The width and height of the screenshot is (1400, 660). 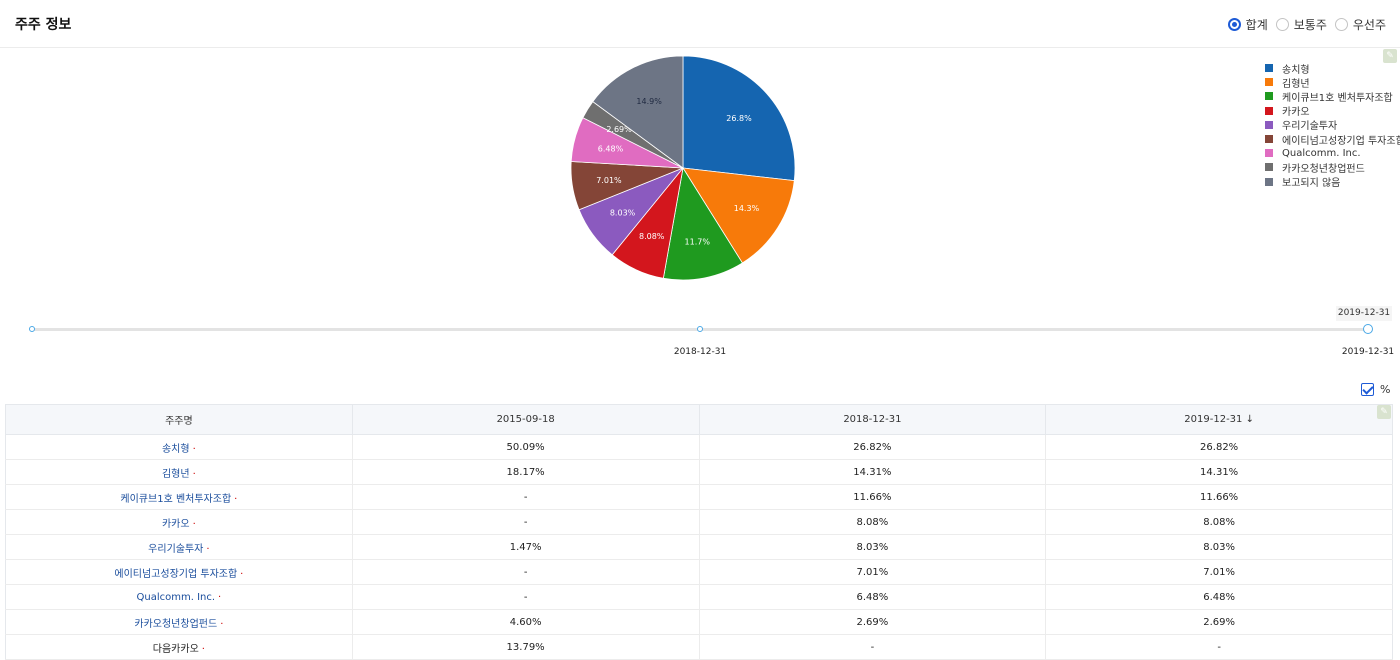 What do you see at coordinates (1311, 184) in the screenshot?
I see `legend-label: 보고되지 않음` at bounding box center [1311, 184].